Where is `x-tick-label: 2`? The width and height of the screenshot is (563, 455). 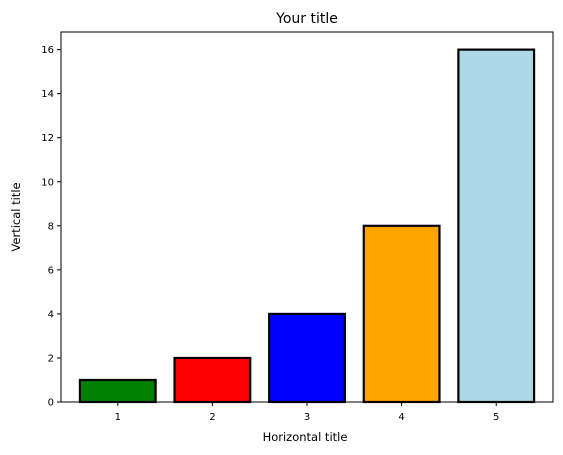
x-tick-label: 2 is located at coordinates (212, 417).